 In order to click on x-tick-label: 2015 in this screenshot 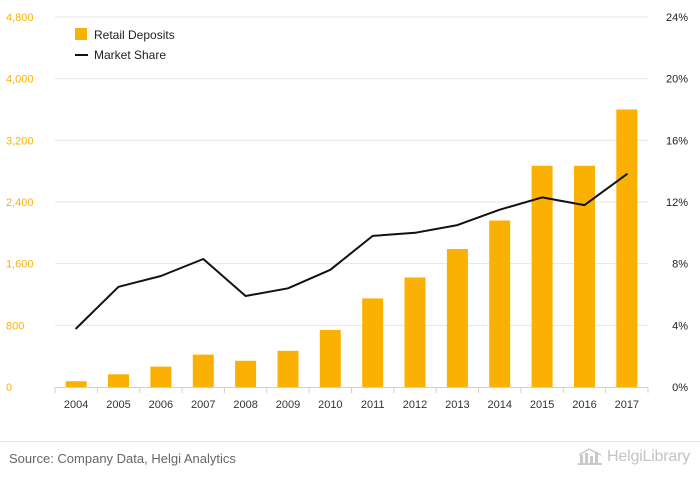, I will do `click(542, 405)`.